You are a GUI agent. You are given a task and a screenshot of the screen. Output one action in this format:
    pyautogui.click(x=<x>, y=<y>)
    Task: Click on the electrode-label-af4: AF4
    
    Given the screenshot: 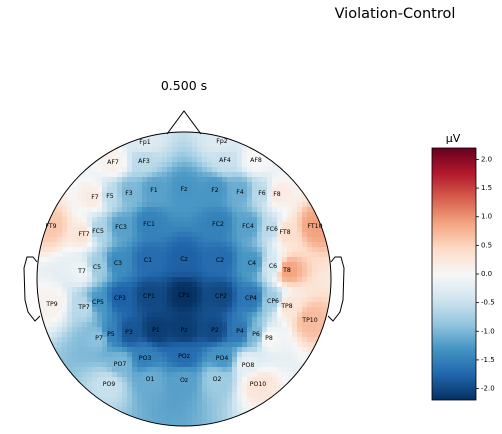 What is the action you would take?
    pyautogui.click(x=225, y=160)
    